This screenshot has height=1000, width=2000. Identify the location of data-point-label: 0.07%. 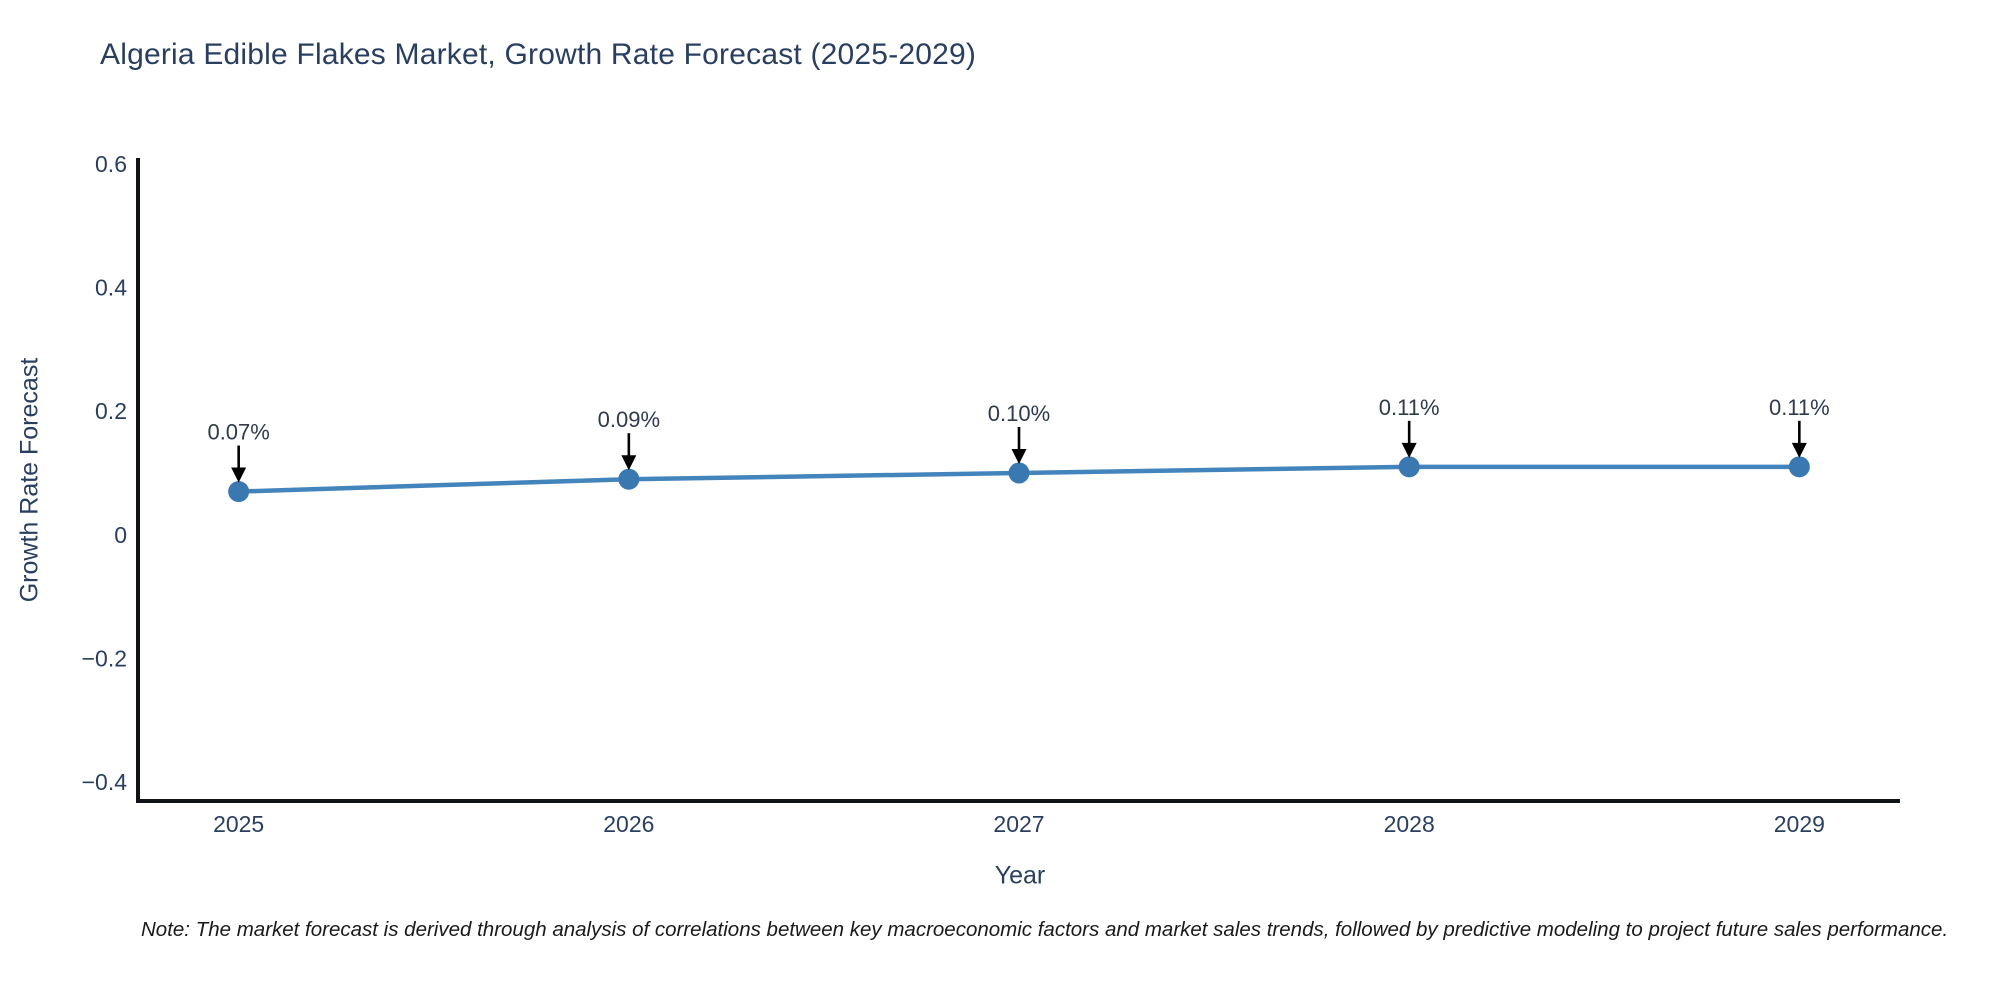
(238, 432).